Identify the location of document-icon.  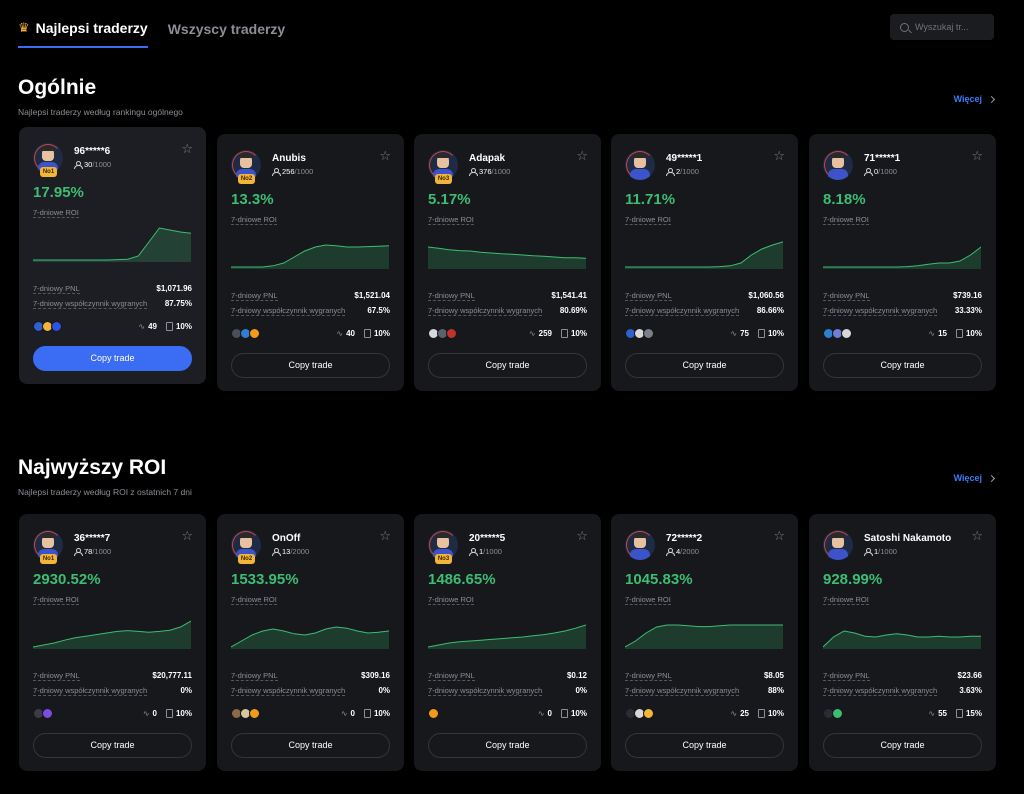
(169, 713).